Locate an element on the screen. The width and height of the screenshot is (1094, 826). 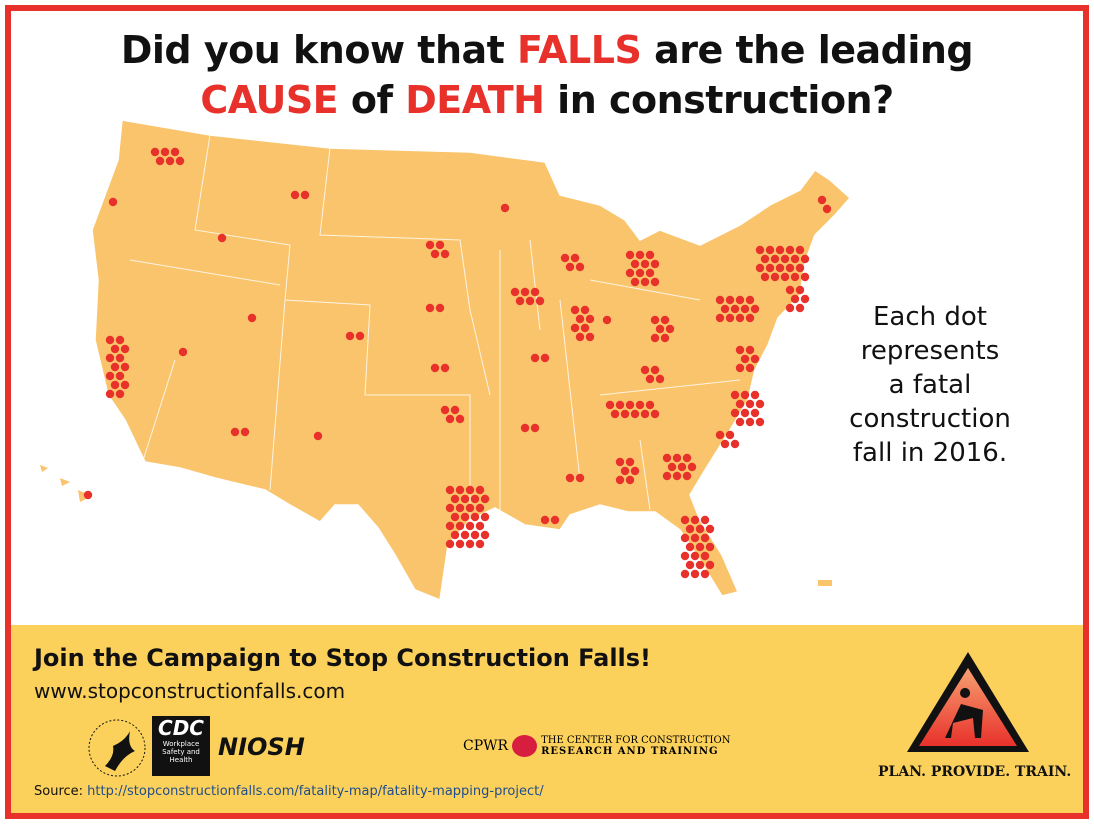
niosh-logo: NIOSH is located at coordinates (261, 747).